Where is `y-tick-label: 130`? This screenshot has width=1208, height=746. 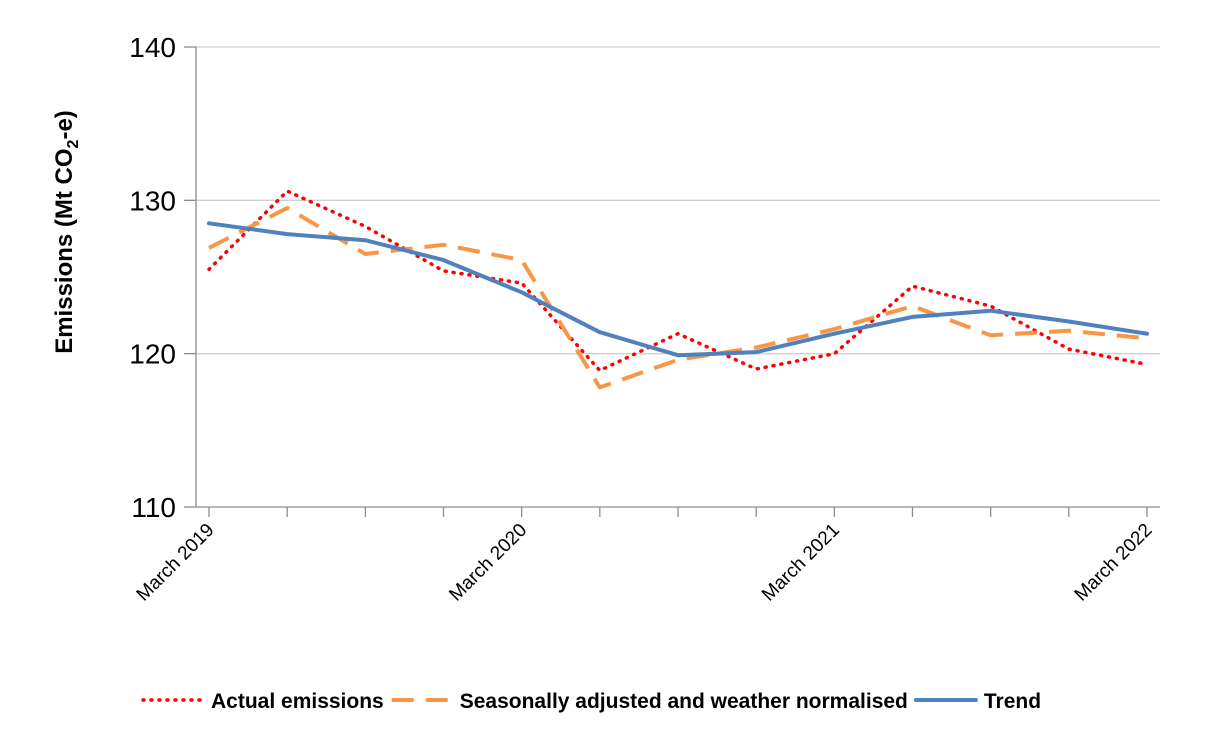 y-tick-label: 130 is located at coordinates (152, 200).